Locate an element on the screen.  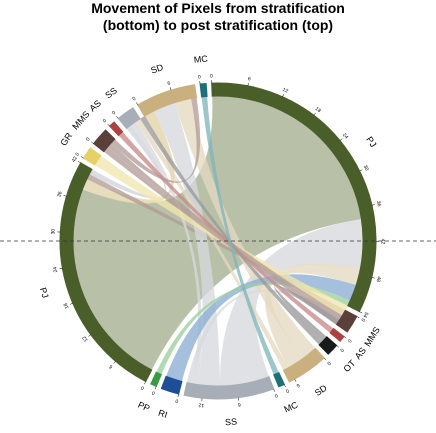
segment-arc-pre-SS is located at coordinates (229, 388).